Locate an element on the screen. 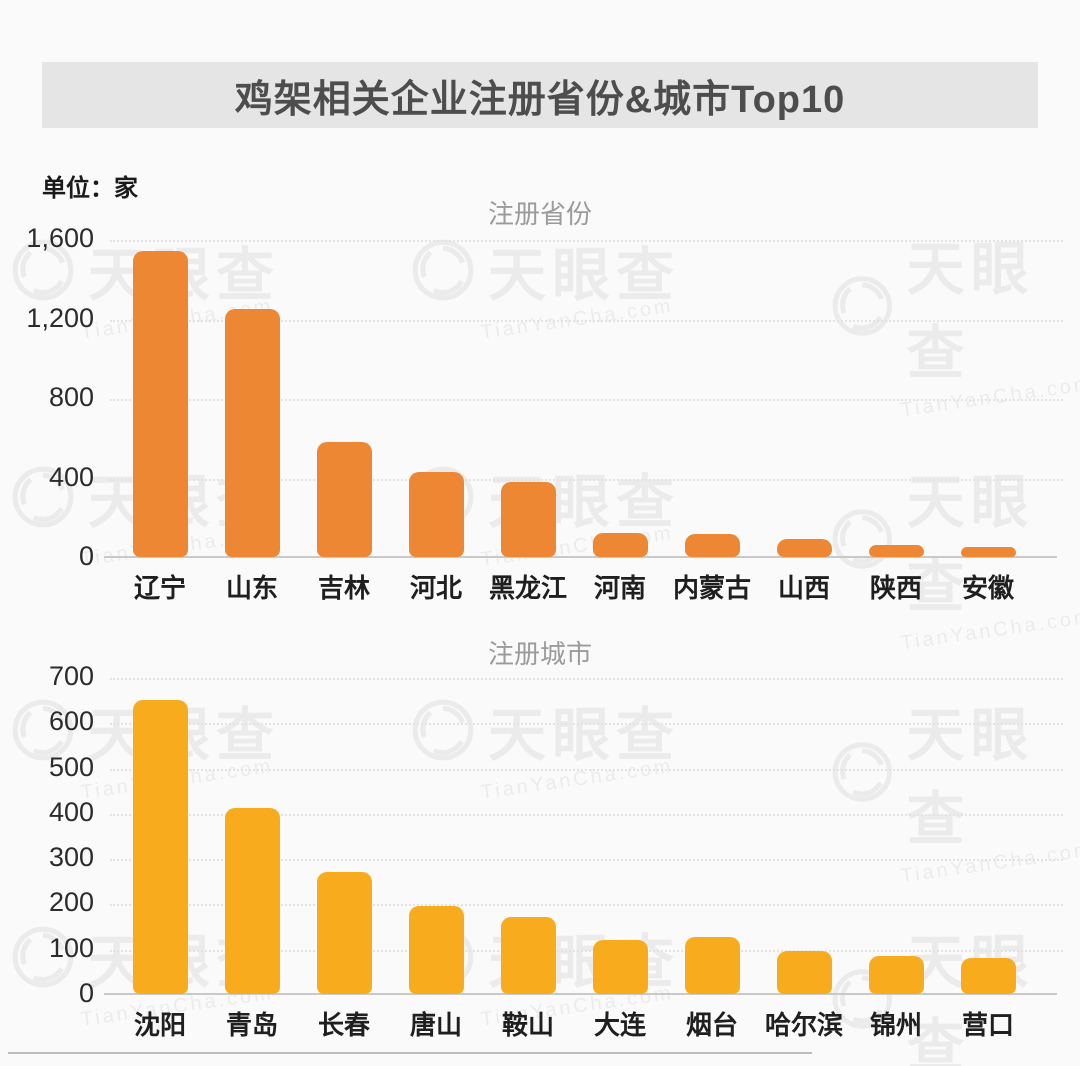 This screenshot has width=1080, height=1066. x-axis-category-label: 唐山 is located at coordinates (435, 1025).